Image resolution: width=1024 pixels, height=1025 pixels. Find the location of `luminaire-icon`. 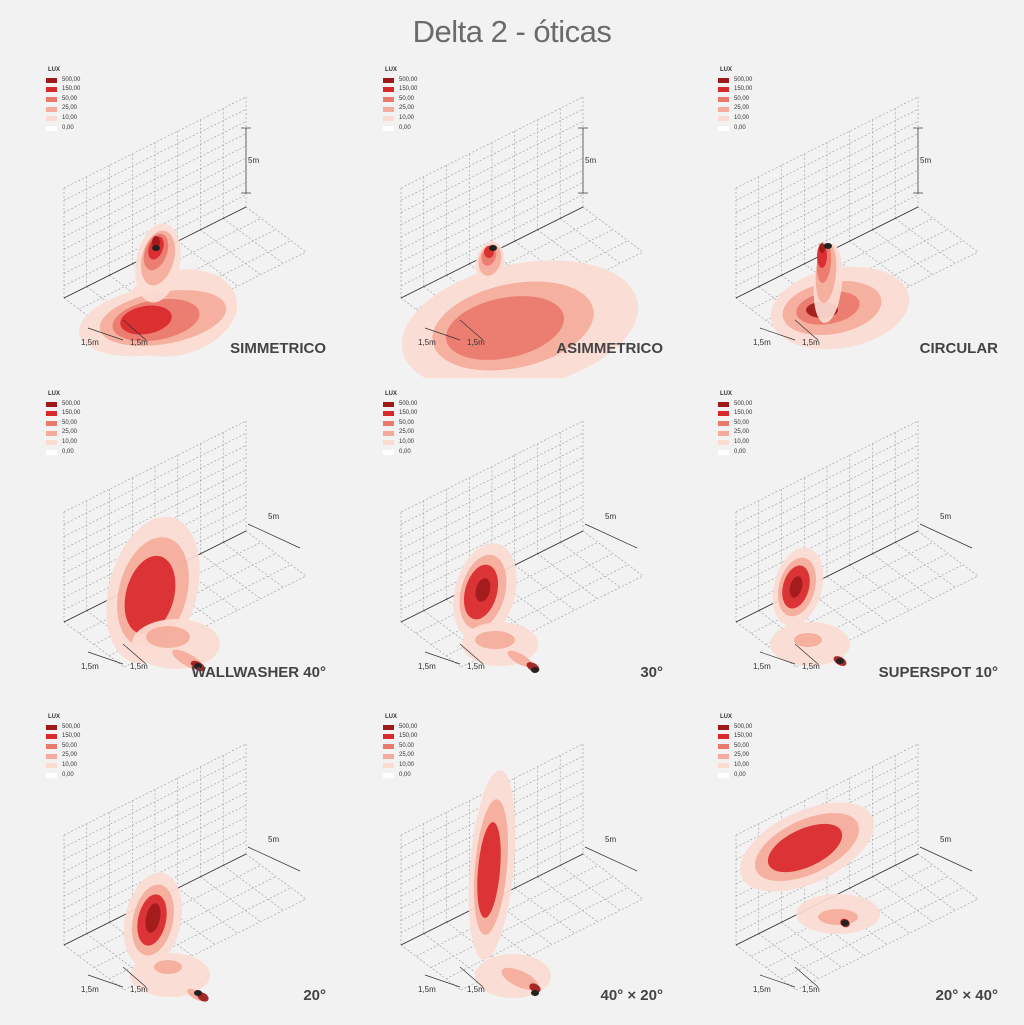

luminaire-icon is located at coordinates (493, 248).